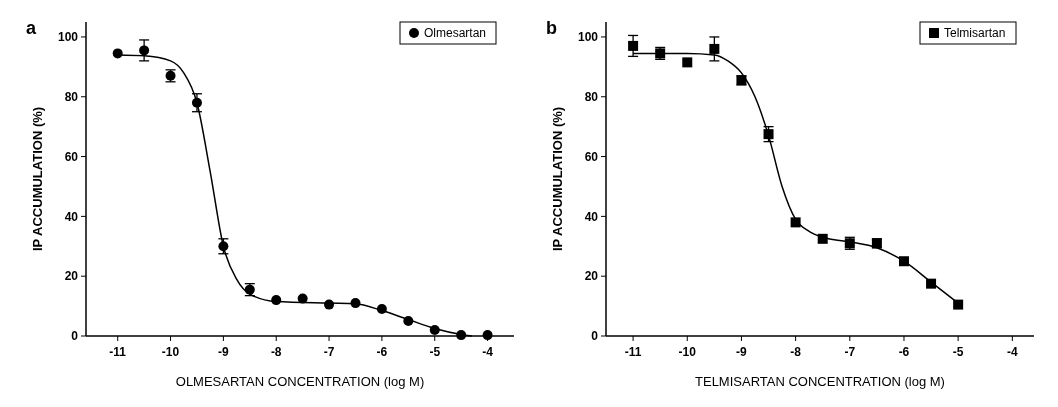 This screenshot has height=407, width=1058. What do you see at coordinates (300, 381) in the screenshot?
I see `x-axis-title: OLMESARTAN CONCENTRATION (log M)` at bounding box center [300, 381].